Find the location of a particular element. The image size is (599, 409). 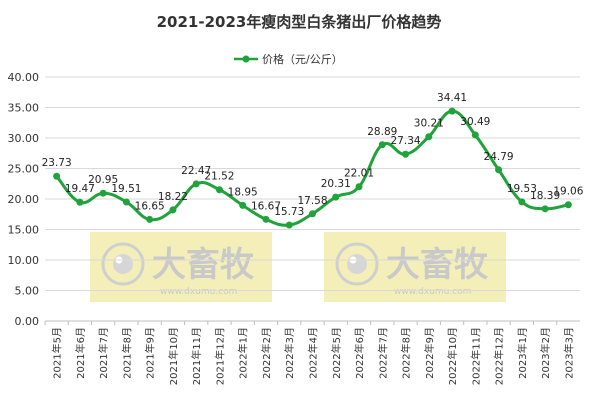

watermark-1: 大畜牧 www.dxumu.com is located at coordinates (181, 267).